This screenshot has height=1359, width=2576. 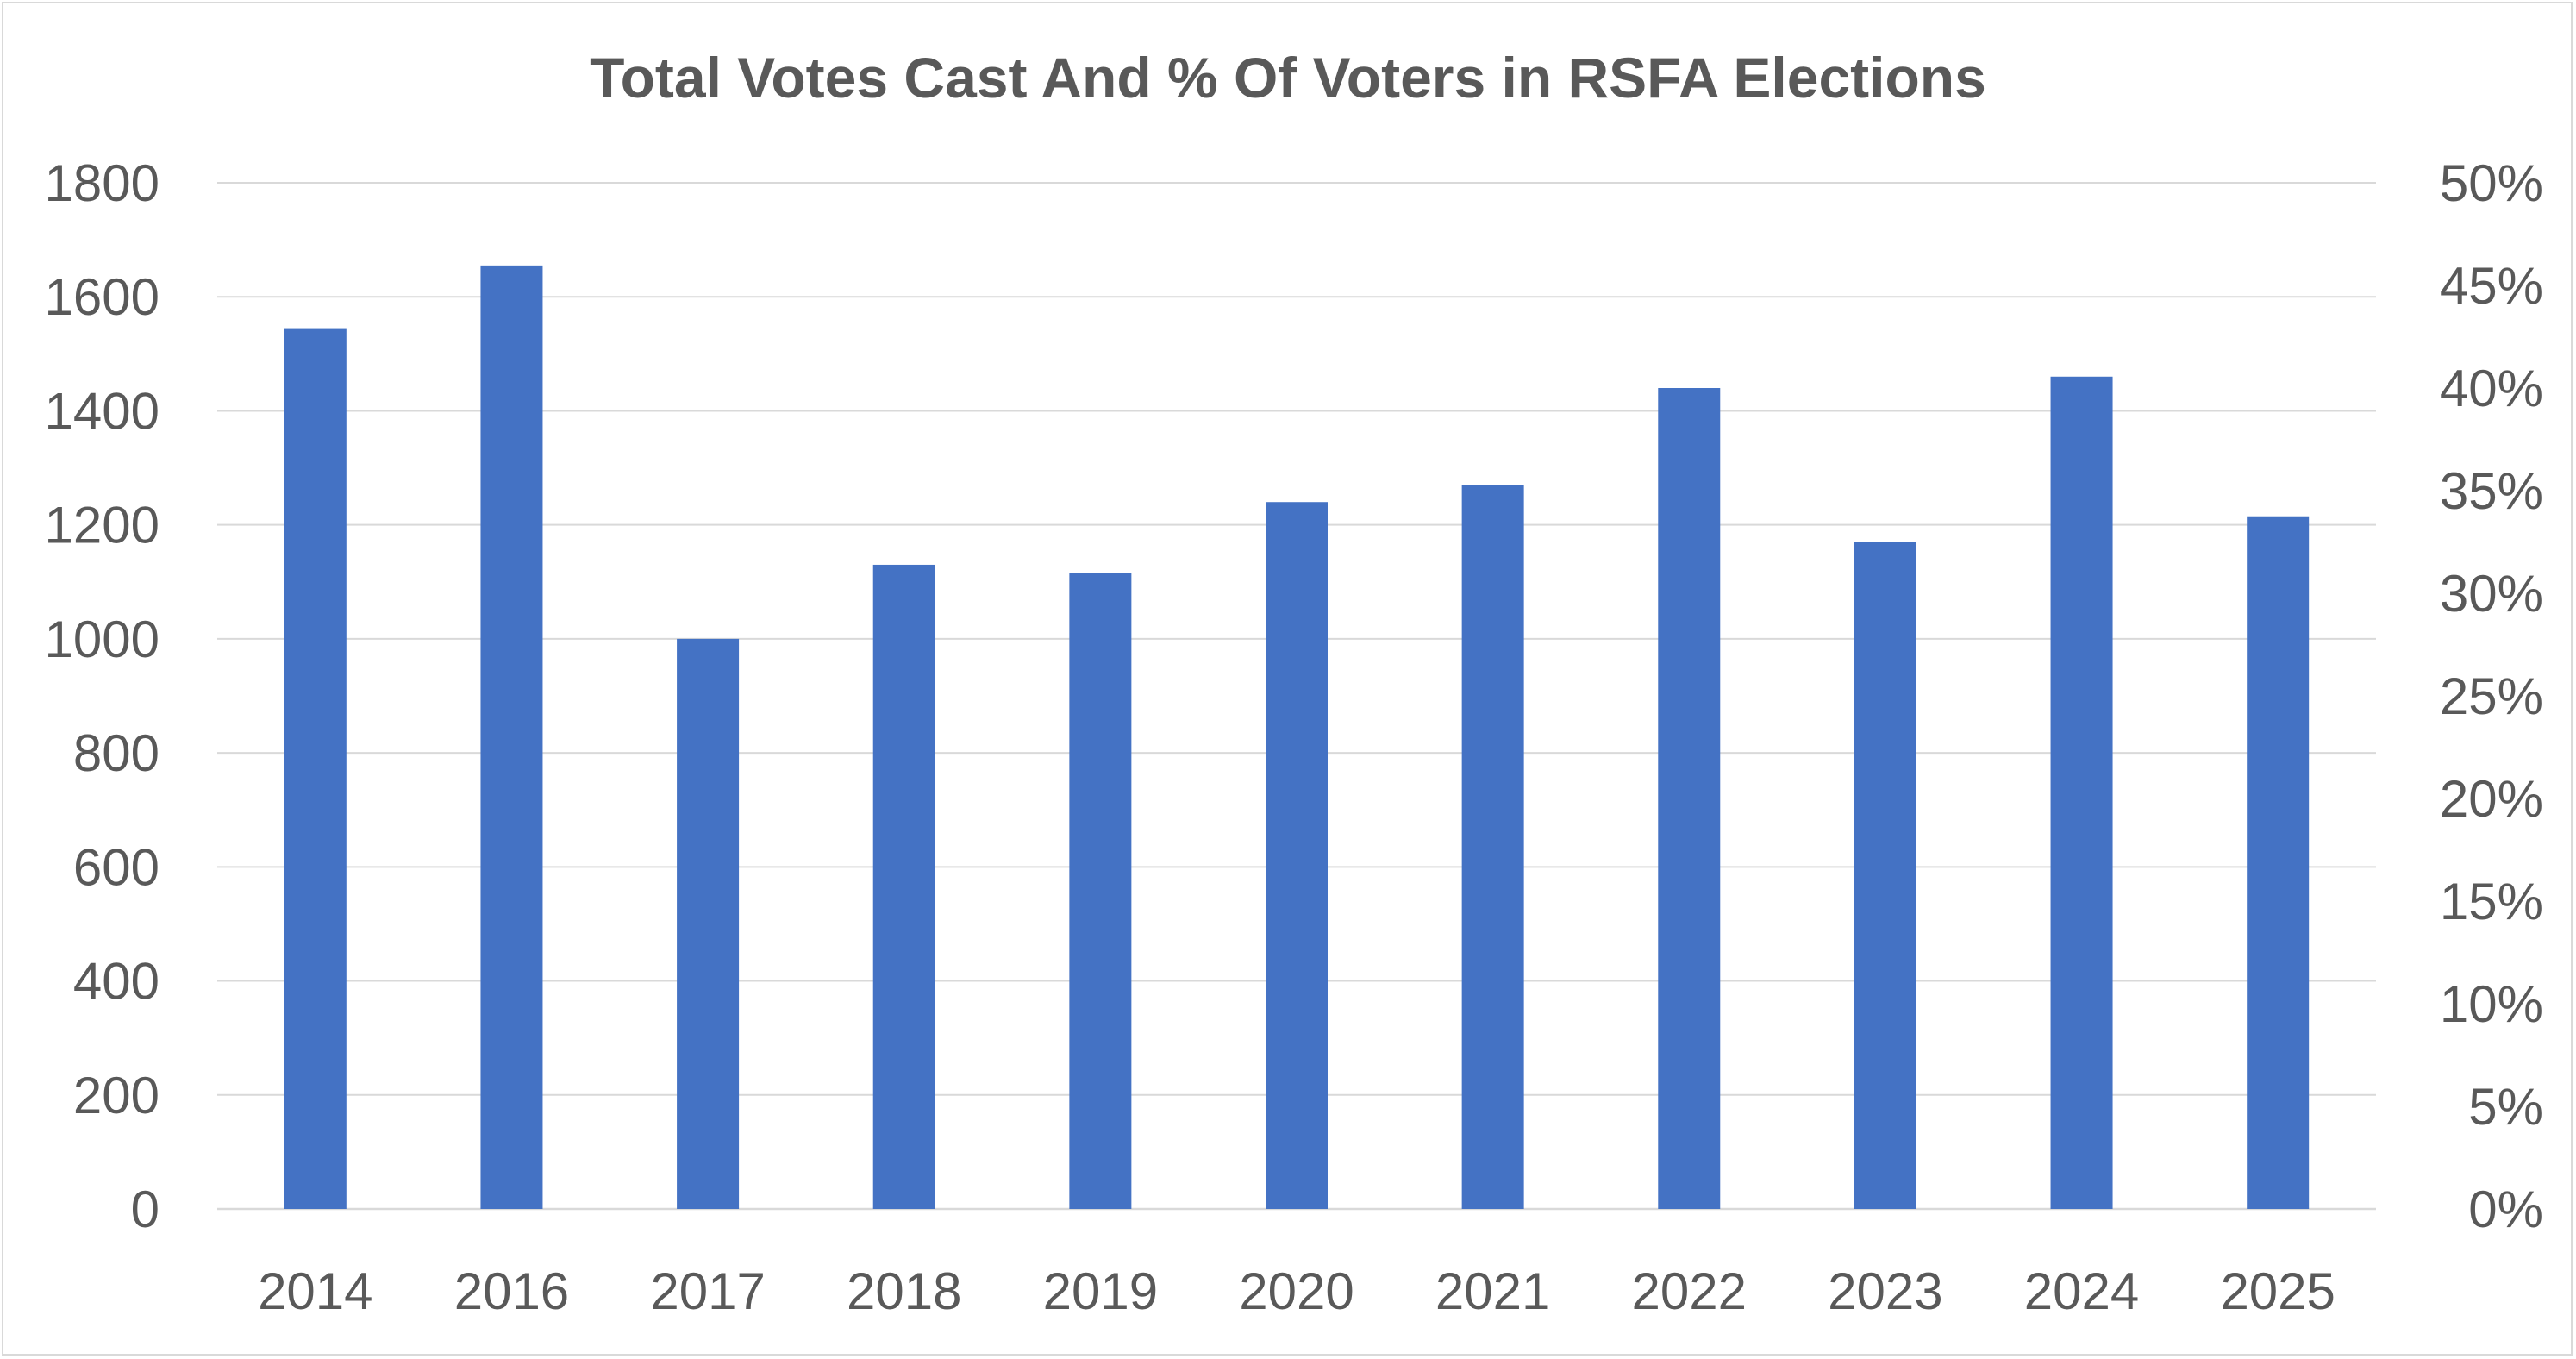 I want to click on y-axis-right: 0% 5% 10% 15% 20% 25% 30% 35% 40% 45% 50%, so click(x=2491, y=696).